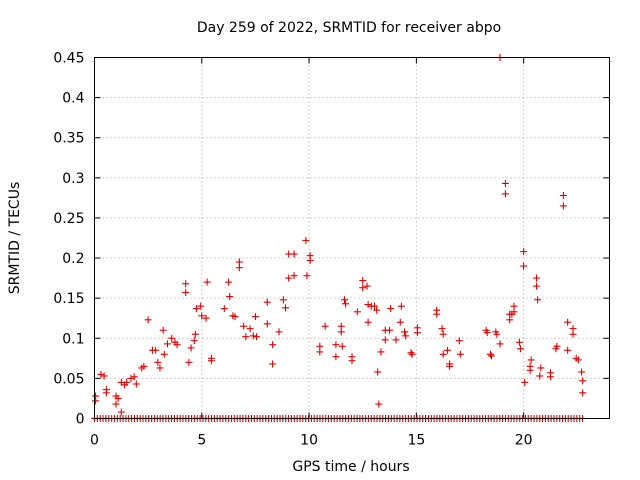  I want to click on y-tick-label: 0.3, so click(73, 179).